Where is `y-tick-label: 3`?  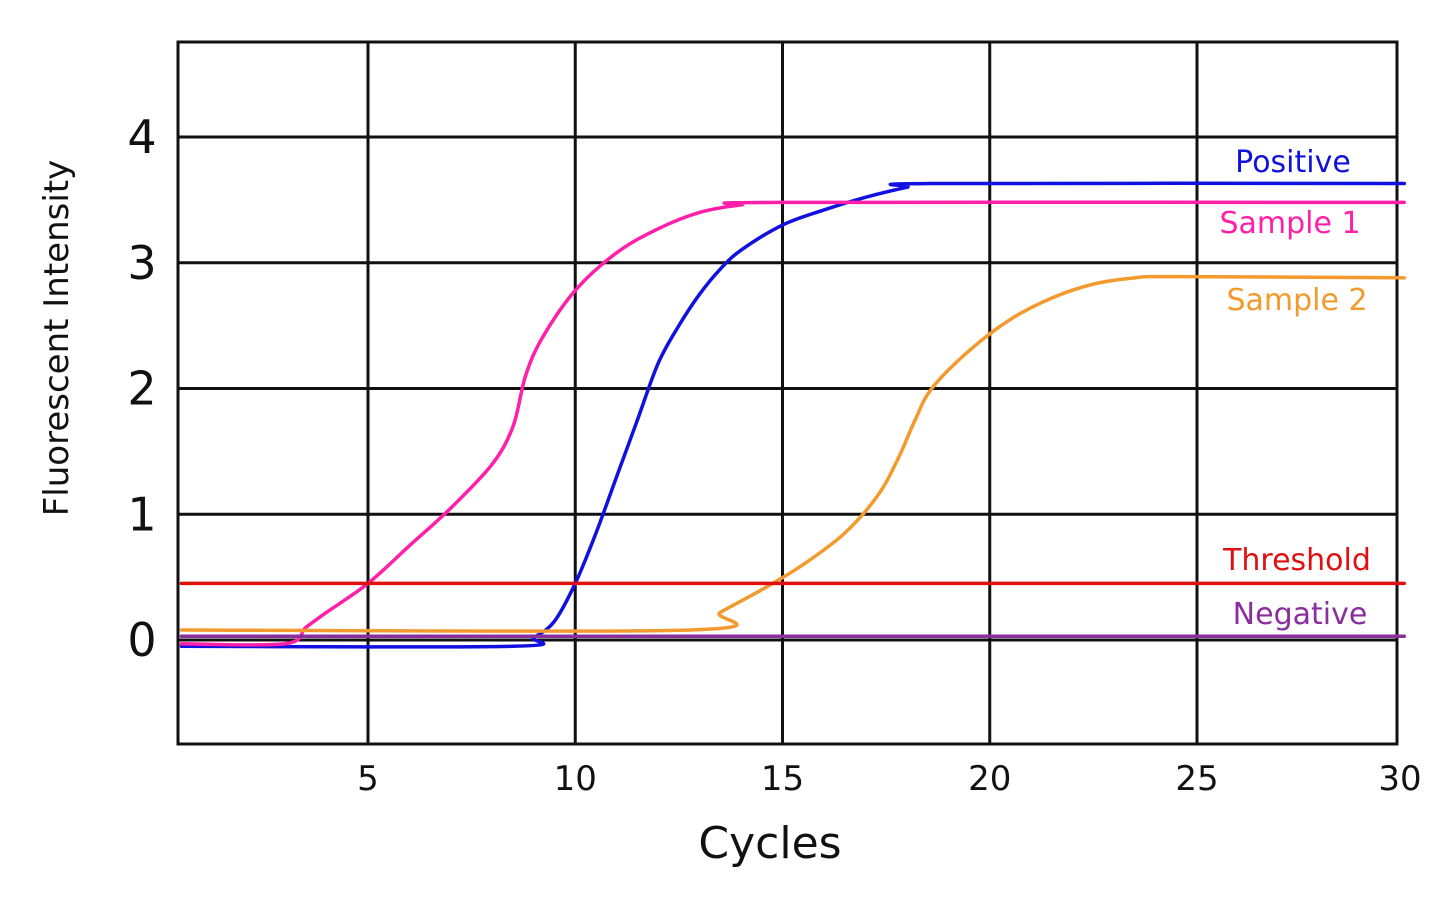 y-tick-label: 3 is located at coordinates (141, 263).